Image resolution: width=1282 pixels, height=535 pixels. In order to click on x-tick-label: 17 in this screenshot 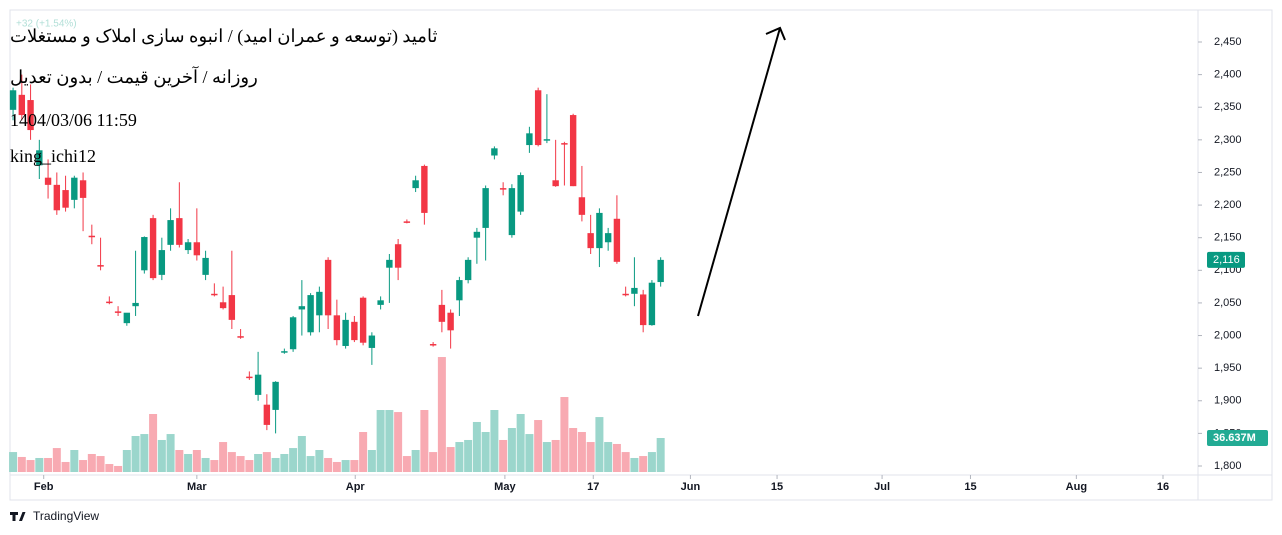, I will do `click(593, 487)`.